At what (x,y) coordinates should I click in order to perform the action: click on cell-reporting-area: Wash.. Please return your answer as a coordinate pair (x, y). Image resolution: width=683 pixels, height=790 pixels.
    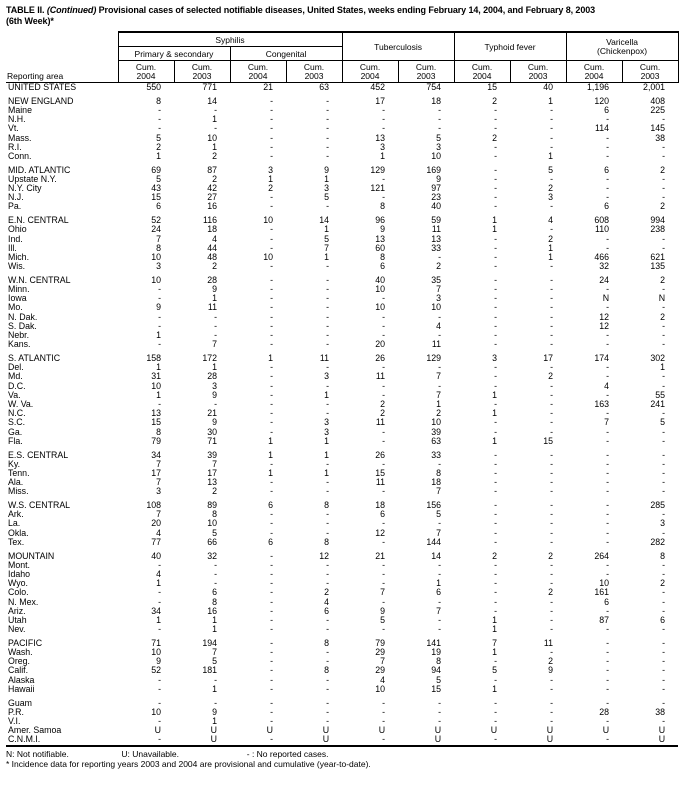
    Looking at the image, I should click on (20, 653).